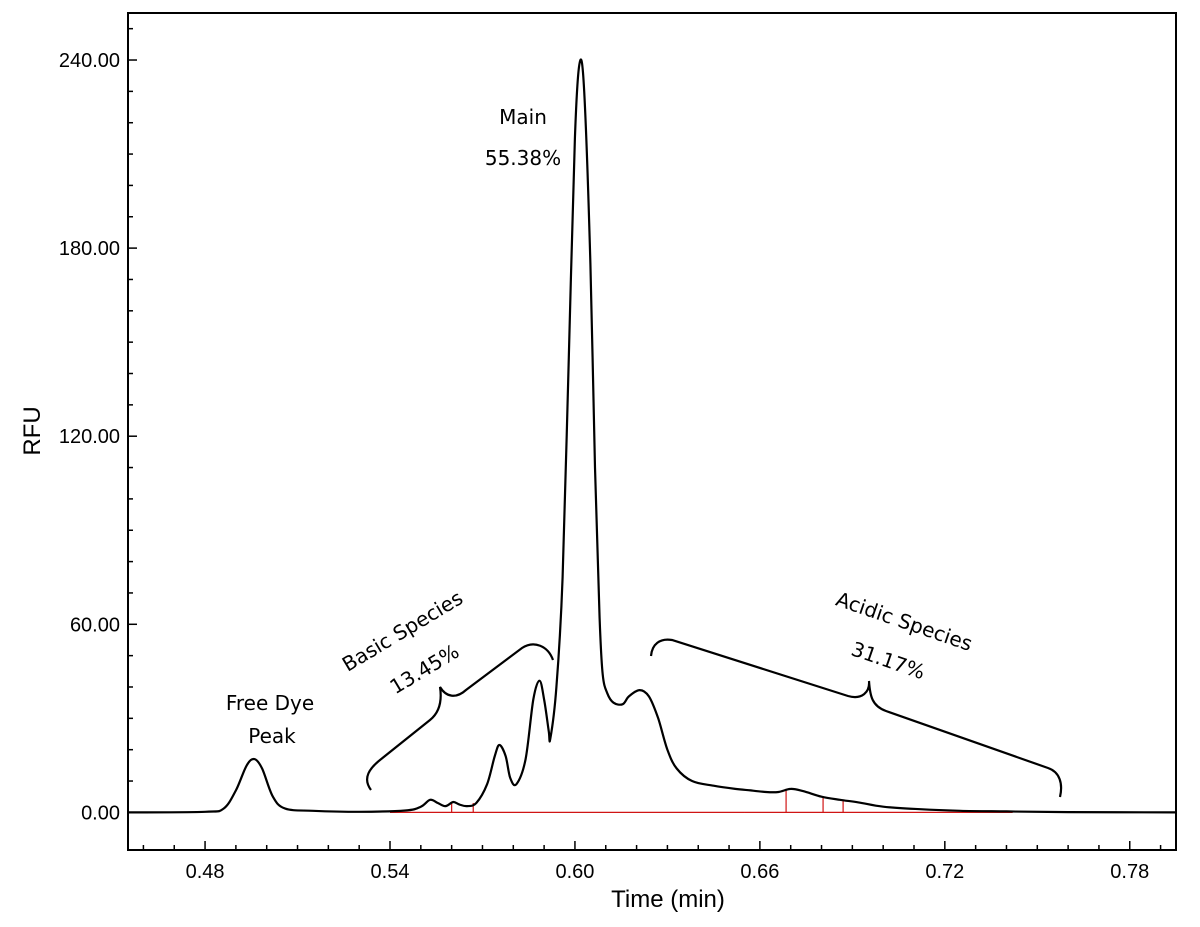 The image size is (1200, 927). Describe the element at coordinates (652, 862) in the screenshot. I see `x-axis-ticks: 0.48 0.54 0.60 0.66 0.72 0.78` at that location.